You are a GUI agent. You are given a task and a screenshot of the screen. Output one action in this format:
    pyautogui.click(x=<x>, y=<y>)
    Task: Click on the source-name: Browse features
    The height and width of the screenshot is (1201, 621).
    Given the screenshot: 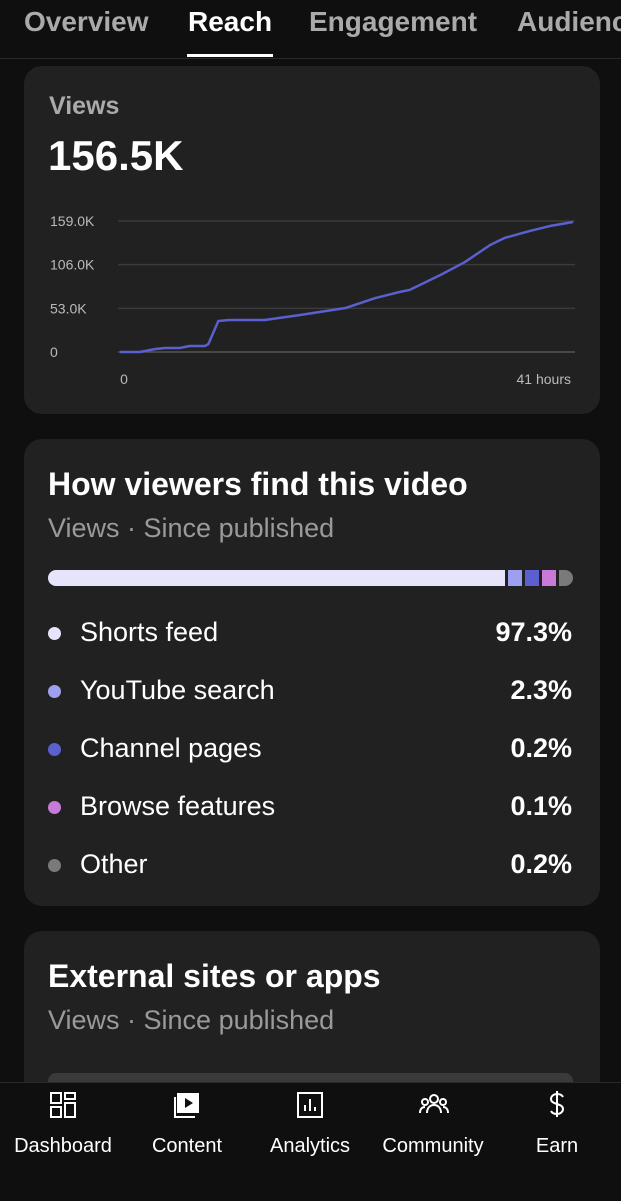 What is the action you would take?
    pyautogui.click(x=178, y=806)
    